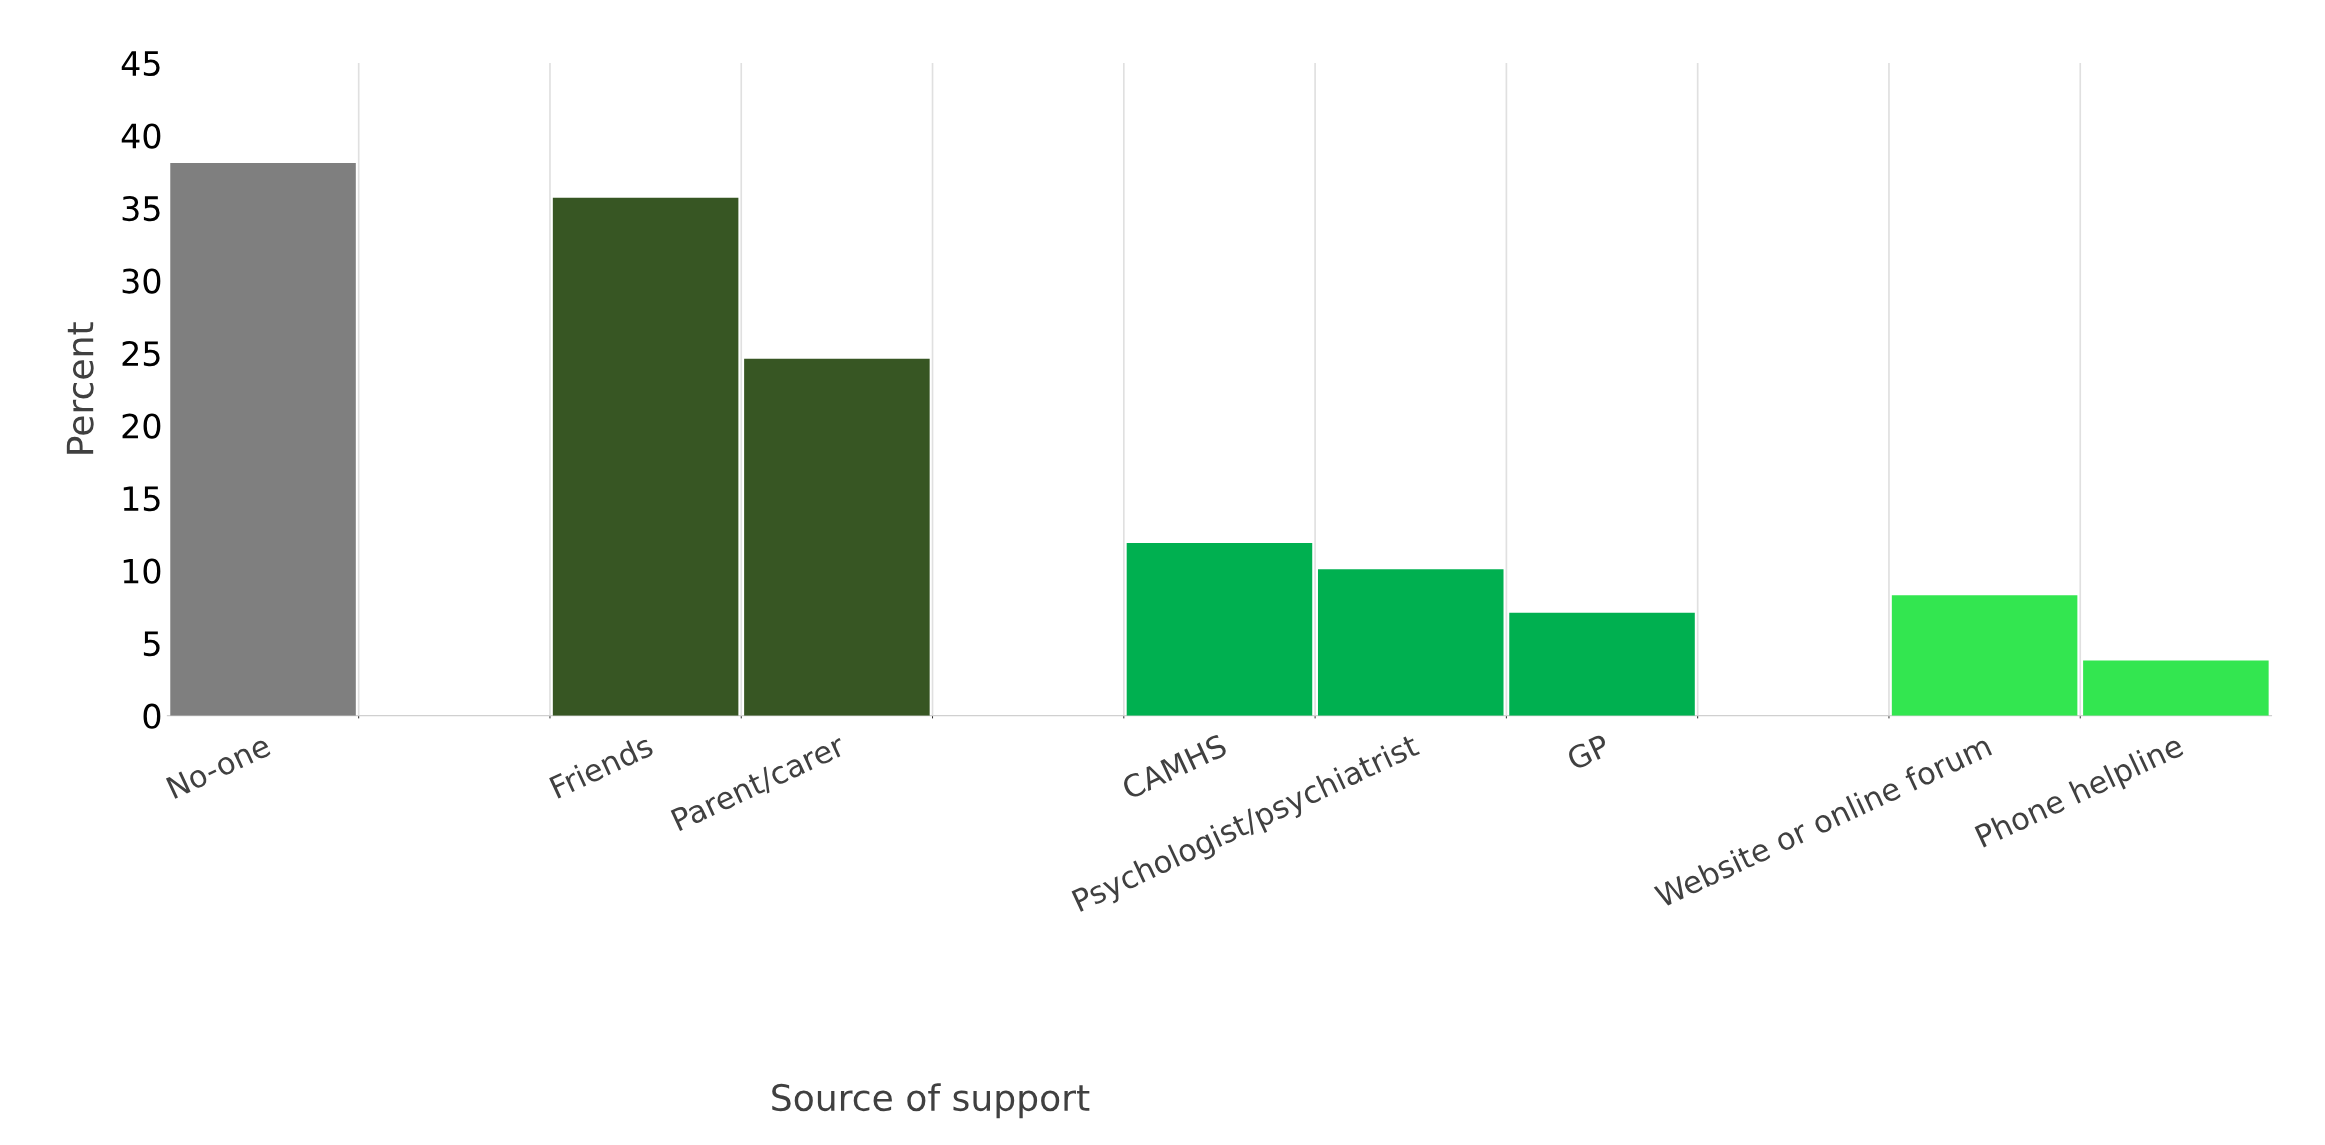 The width and height of the screenshot is (2325, 1145). I want to click on y-tick-label: 40, so click(141, 136).